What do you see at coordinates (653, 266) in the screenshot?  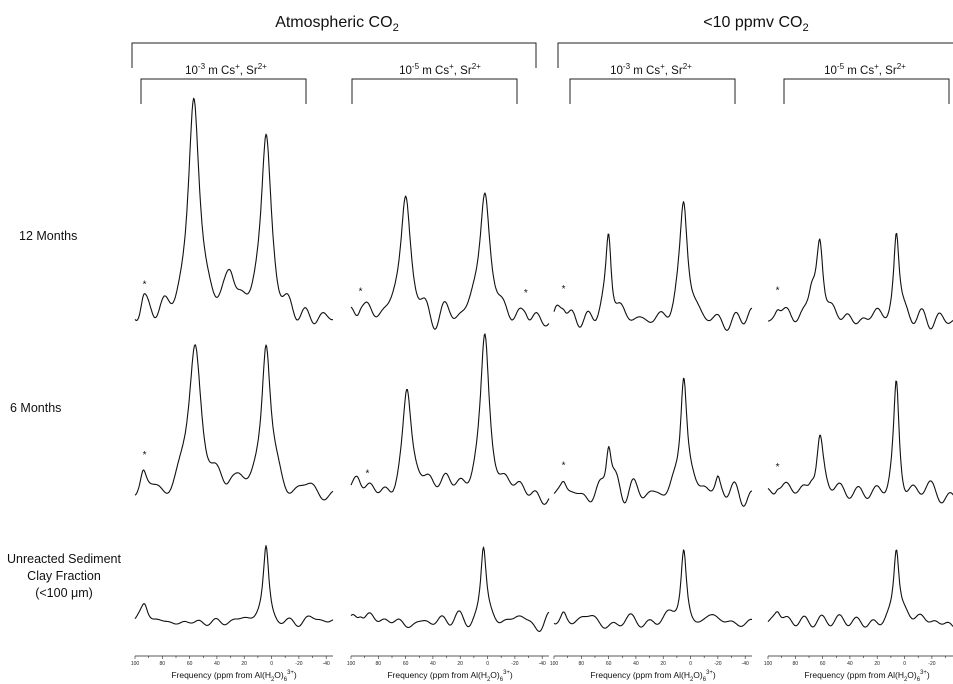 I see `spectrum-row1-col3` at bounding box center [653, 266].